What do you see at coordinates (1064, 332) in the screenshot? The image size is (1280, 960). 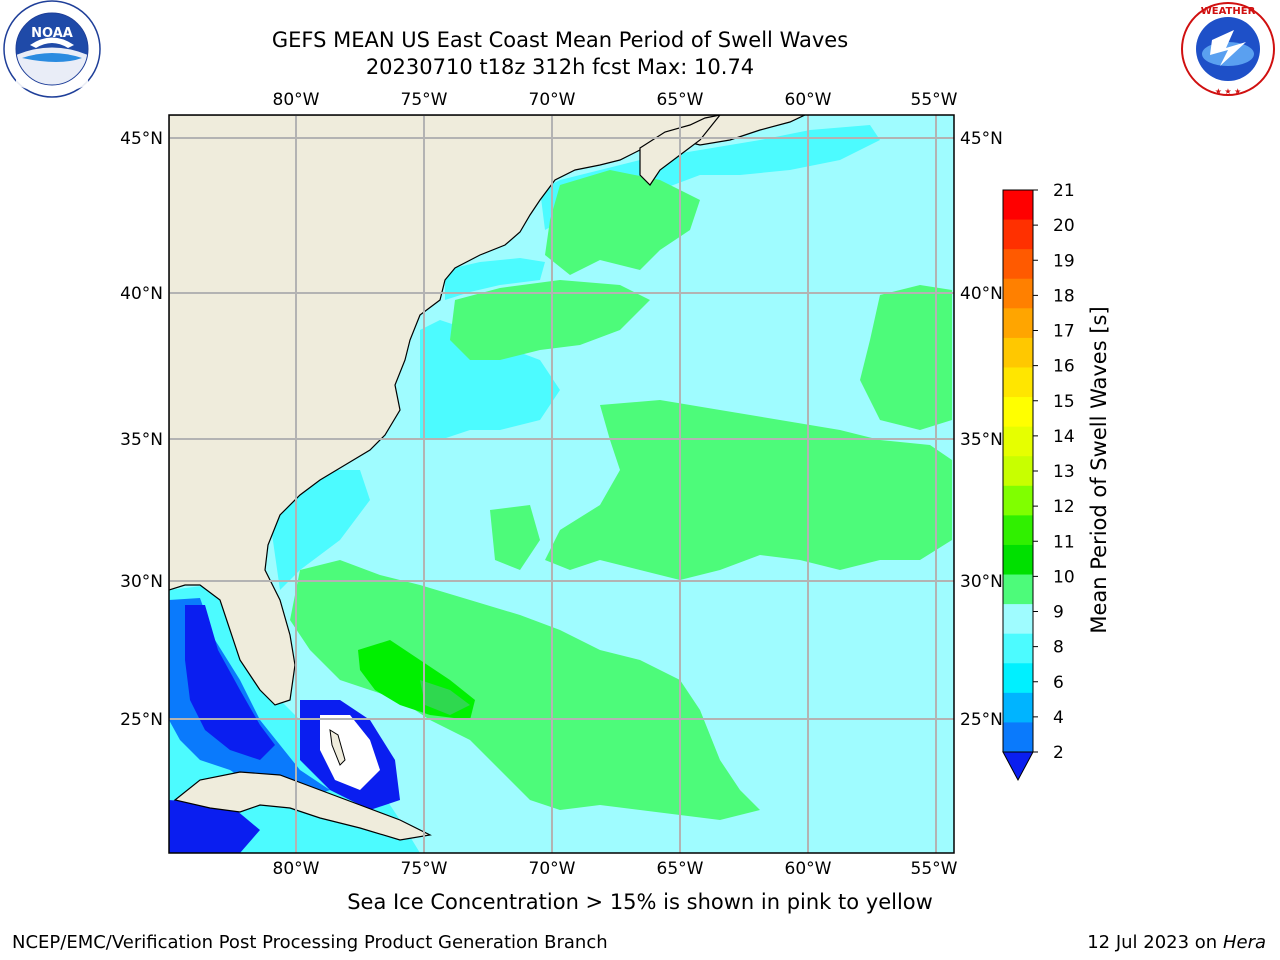 I see `colorbar-tick-label: 17` at bounding box center [1064, 332].